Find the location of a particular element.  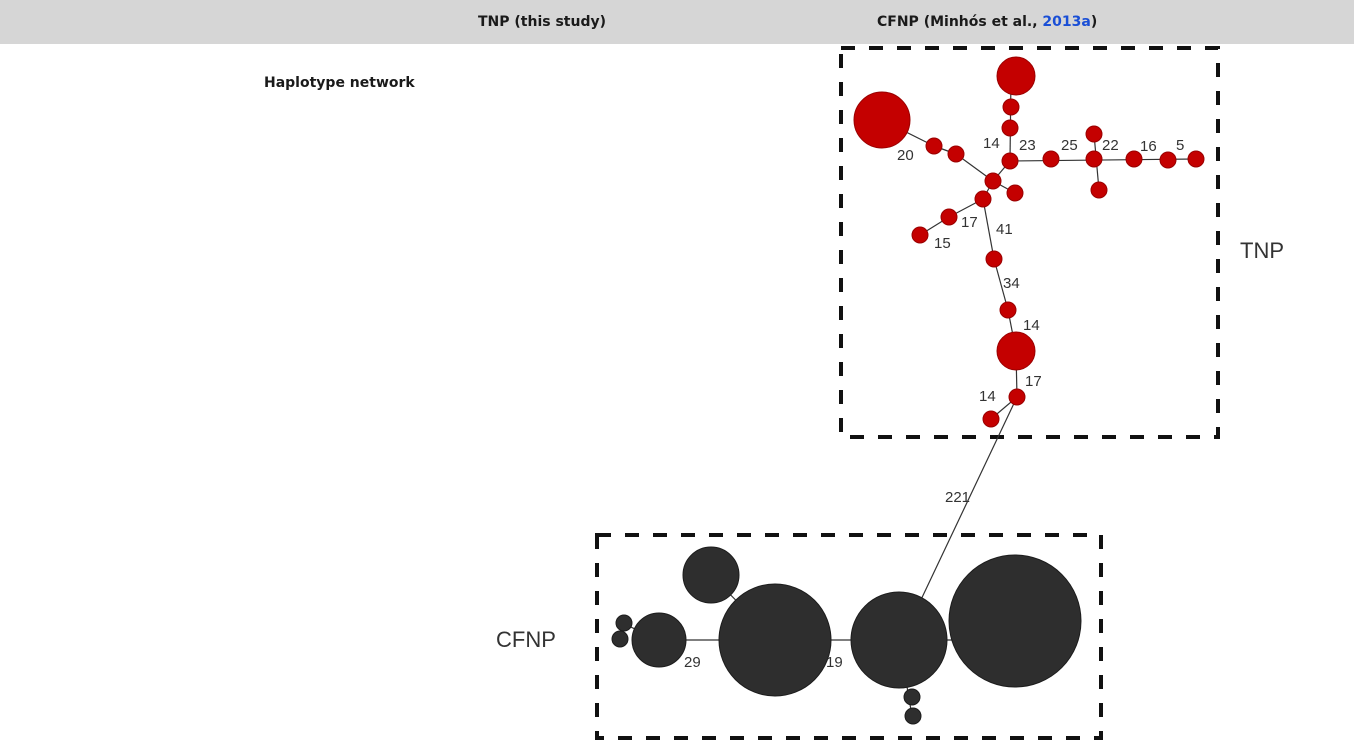

tnp-nodes is located at coordinates (1029, 242).